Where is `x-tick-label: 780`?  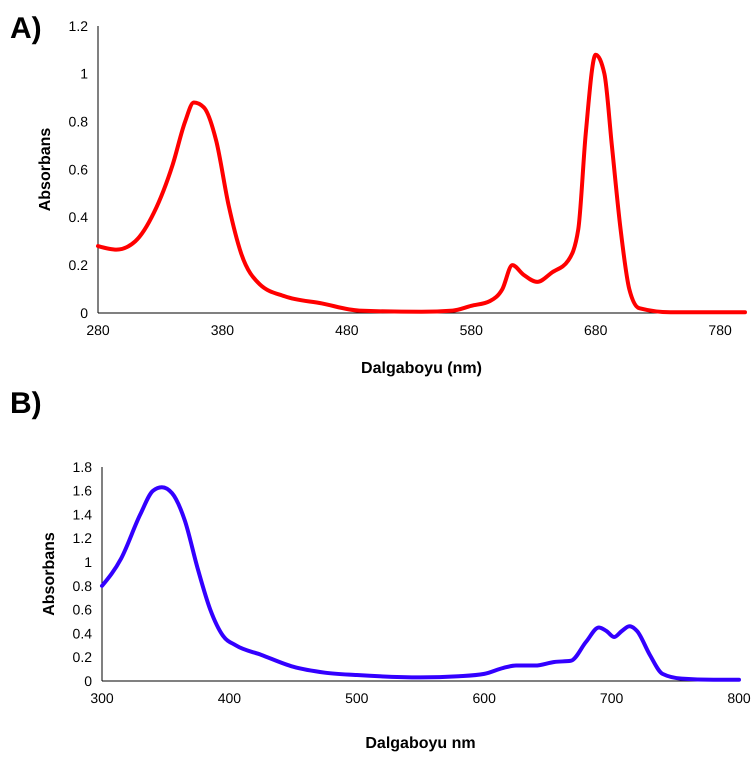
x-tick-label: 780 is located at coordinates (720, 330).